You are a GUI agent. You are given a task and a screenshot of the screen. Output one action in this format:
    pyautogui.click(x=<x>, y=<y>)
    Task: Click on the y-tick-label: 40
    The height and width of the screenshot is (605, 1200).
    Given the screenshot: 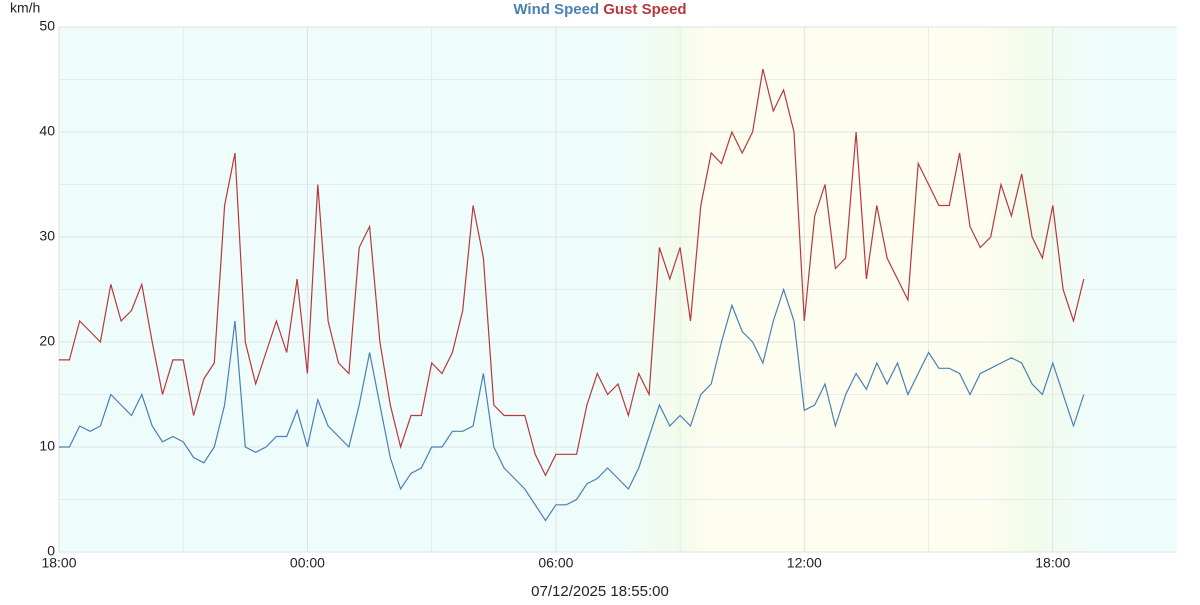 What is the action you would take?
    pyautogui.click(x=47, y=131)
    